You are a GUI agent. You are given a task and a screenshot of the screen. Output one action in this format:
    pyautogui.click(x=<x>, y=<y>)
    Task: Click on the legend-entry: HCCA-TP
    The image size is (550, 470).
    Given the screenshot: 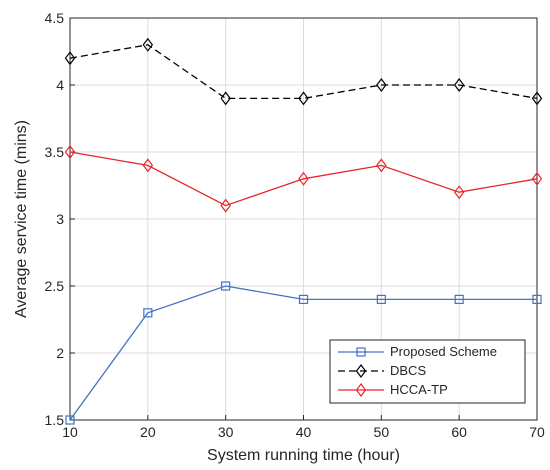 What is the action you would take?
    pyautogui.click(x=393, y=389)
    